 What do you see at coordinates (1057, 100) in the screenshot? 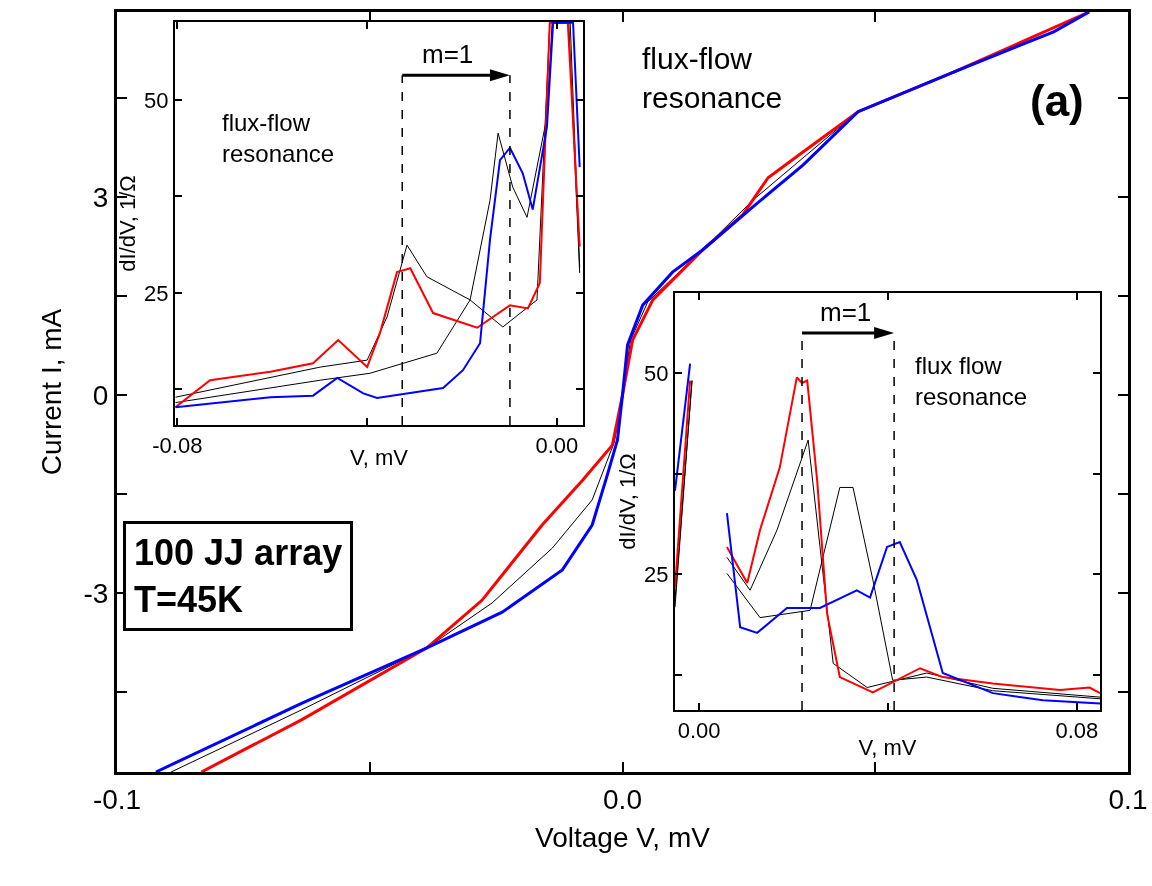
I see `annotation: (a)` at bounding box center [1057, 100].